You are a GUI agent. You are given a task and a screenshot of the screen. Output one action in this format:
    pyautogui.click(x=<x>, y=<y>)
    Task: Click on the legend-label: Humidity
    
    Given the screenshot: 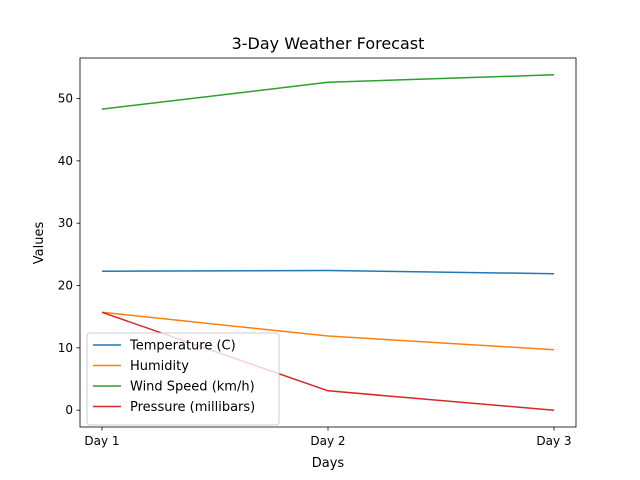 What is the action you would take?
    pyautogui.click(x=159, y=366)
    